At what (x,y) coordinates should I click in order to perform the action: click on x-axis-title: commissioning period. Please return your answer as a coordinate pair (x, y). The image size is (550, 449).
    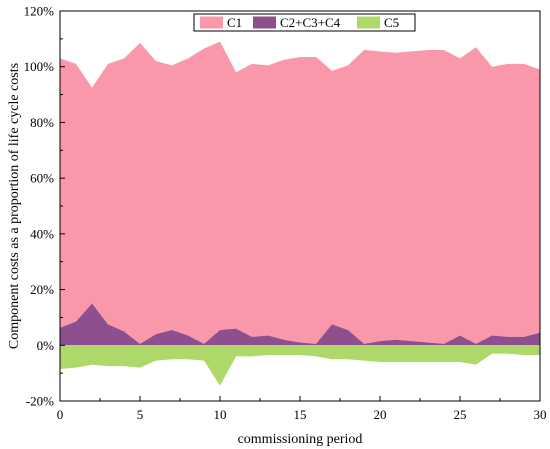
    Looking at the image, I should click on (300, 439).